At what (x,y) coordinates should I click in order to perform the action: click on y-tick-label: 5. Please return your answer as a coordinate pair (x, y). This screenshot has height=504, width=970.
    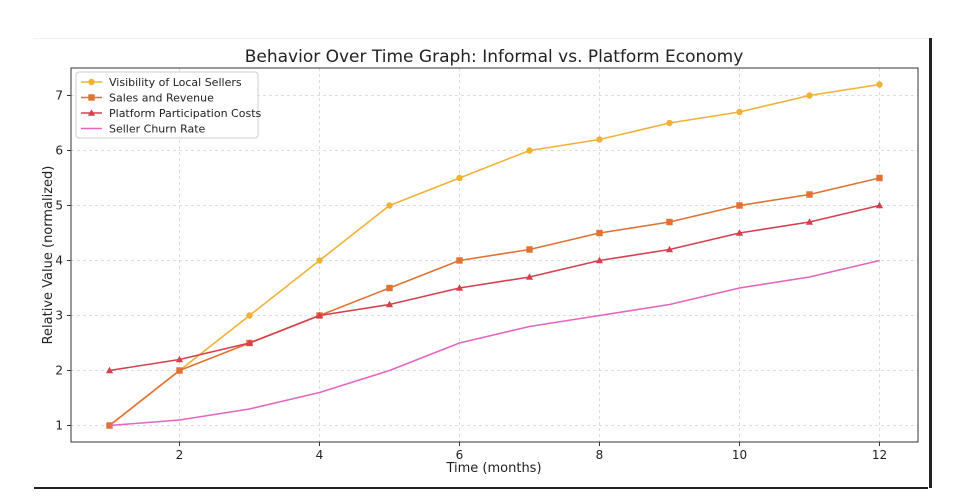
    Looking at the image, I should click on (59, 206).